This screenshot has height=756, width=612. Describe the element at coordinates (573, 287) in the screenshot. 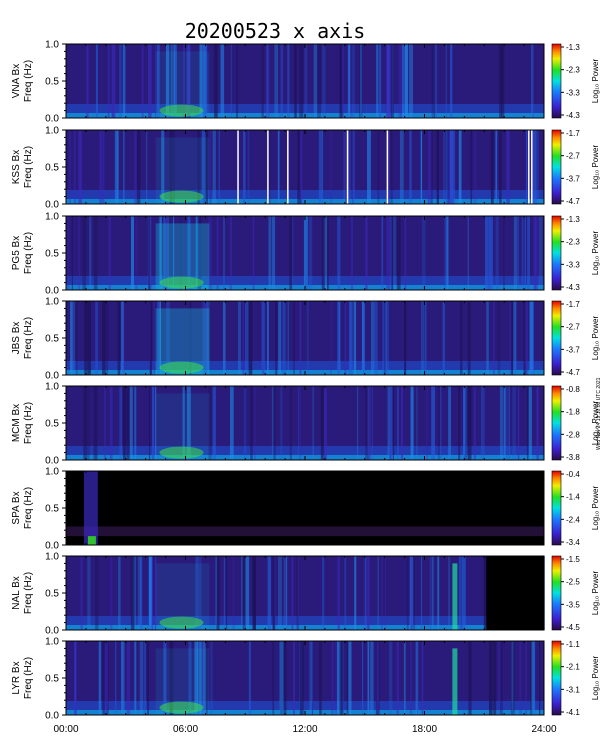

I see `colorbar-tick-label: -4.3` at that location.